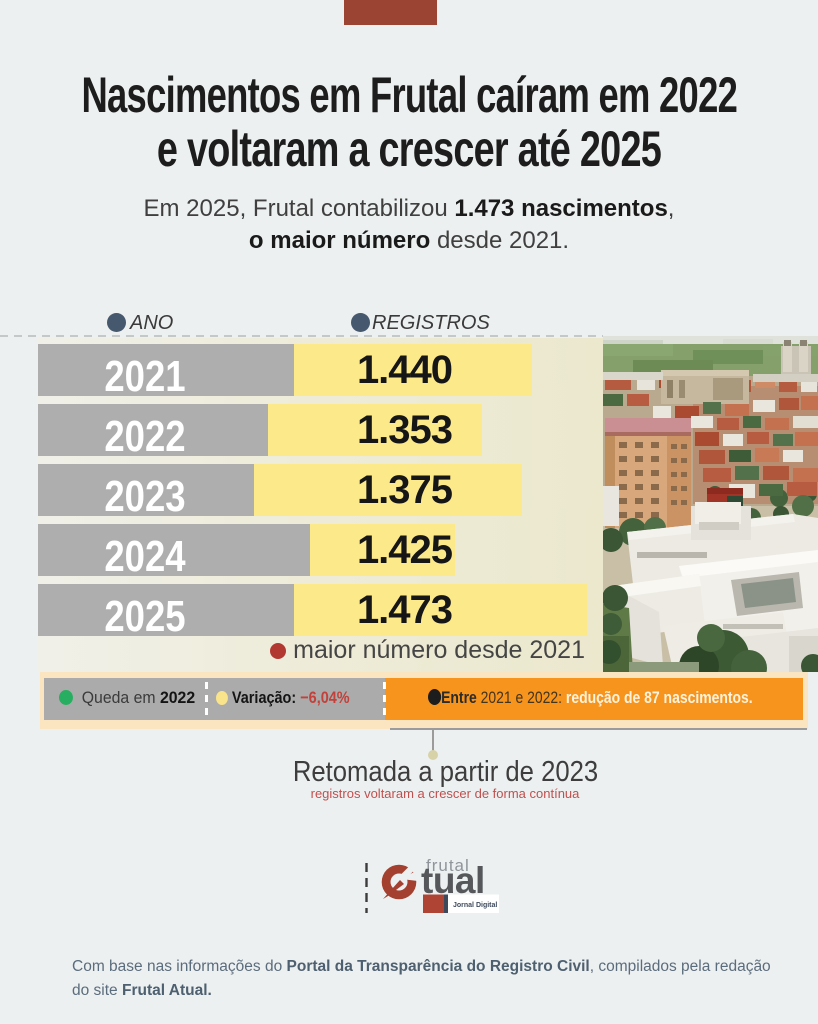 This screenshot has height=1024, width=818. I want to click on svg-text: Jornal Digital, so click(475, 905).